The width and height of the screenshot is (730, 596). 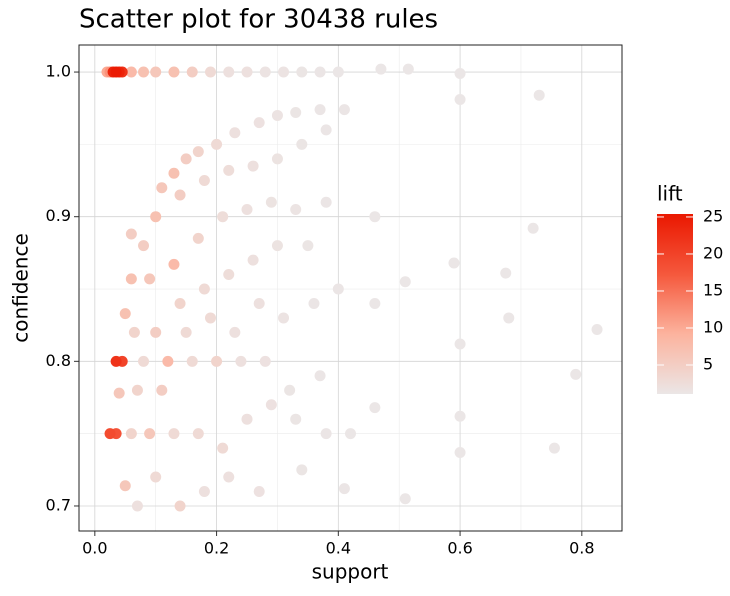 What do you see at coordinates (459, 548) in the screenshot?
I see `x-tick-label: 0.6` at bounding box center [459, 548].